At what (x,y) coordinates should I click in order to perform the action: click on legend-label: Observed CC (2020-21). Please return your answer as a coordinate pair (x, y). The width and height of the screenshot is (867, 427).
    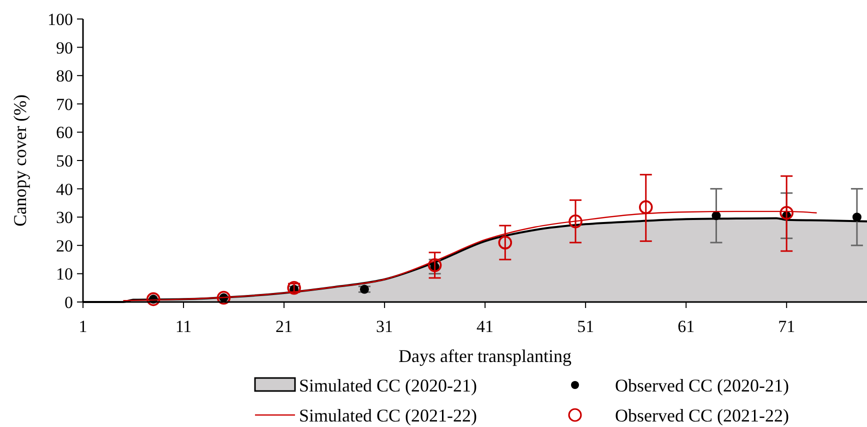
    Looking at the image, I should click on (702, 385).